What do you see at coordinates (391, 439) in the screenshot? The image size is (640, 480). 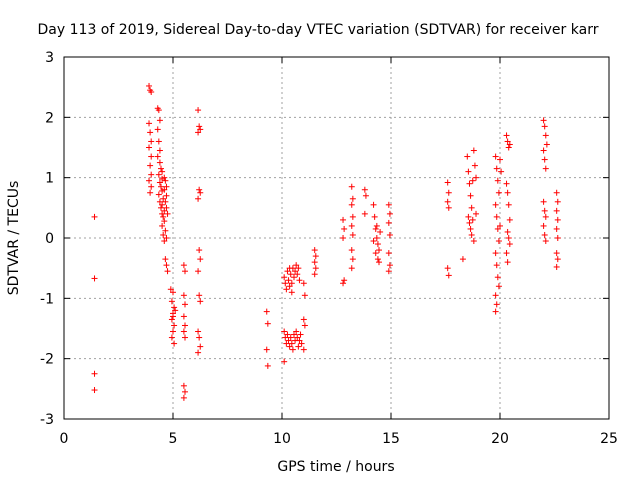 I see `x-tick-label: 15` at bounding box center [391, 439].